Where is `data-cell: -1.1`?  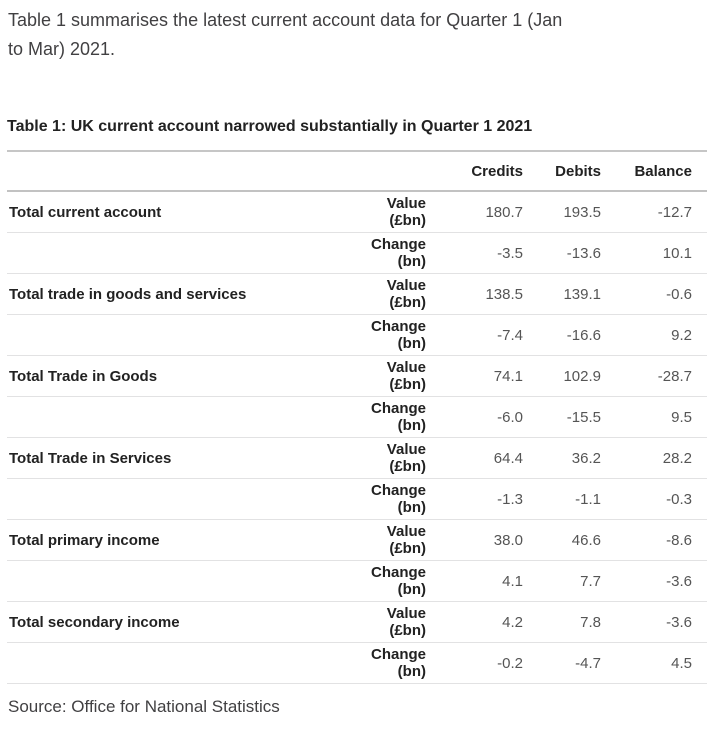
data-cell: -1.1 is located at coordinates (577, 499).